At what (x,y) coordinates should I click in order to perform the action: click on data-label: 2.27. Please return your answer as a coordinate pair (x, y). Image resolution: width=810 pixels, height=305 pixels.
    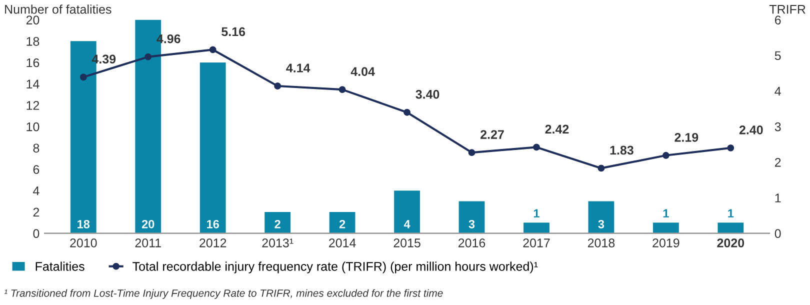
    Looking at the image, I should click on (492, 134).